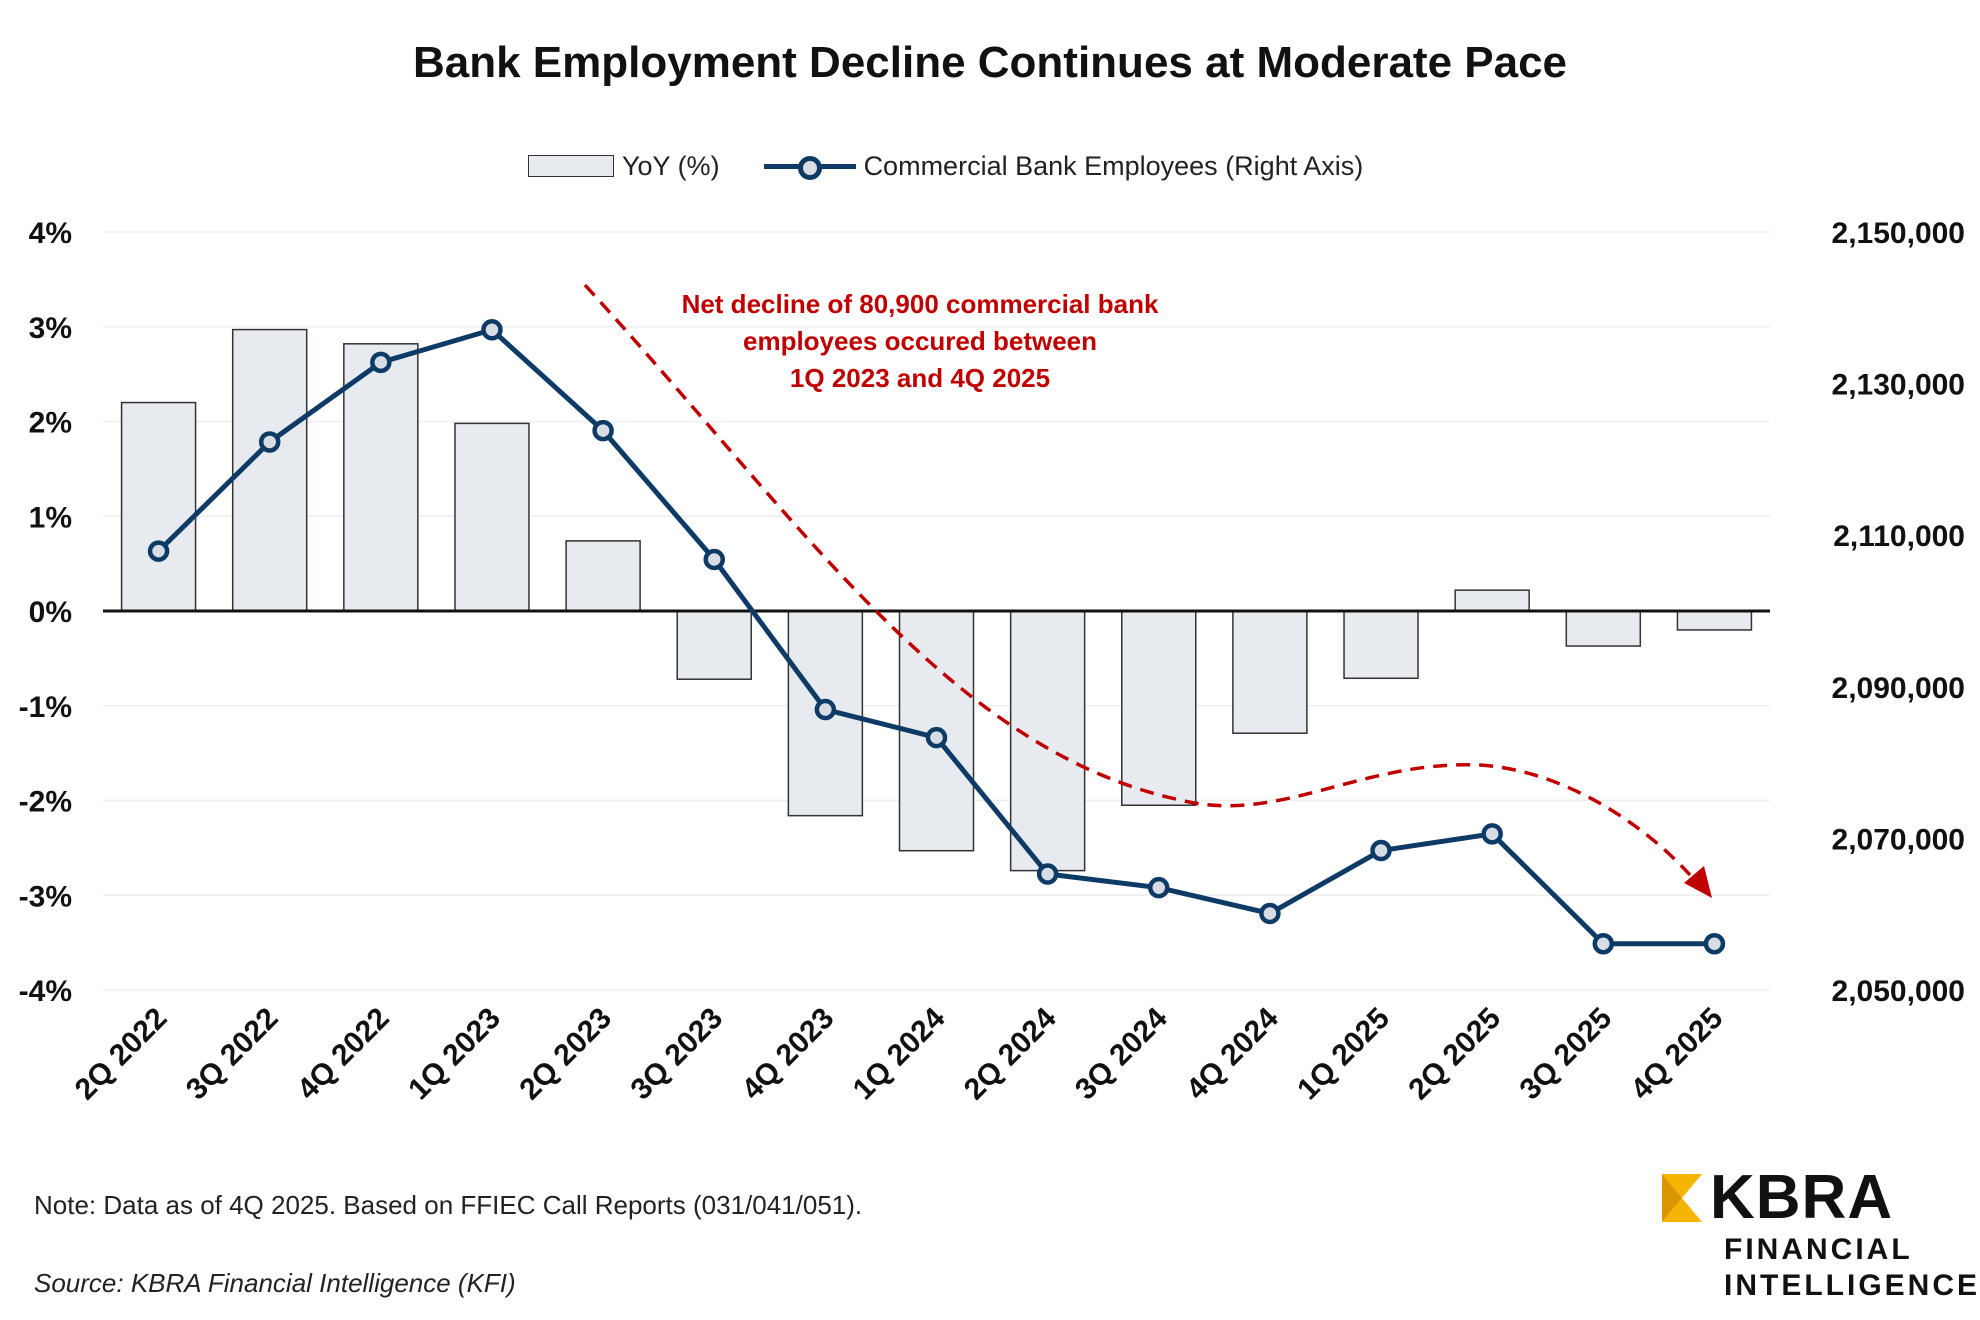  I want to click on legend-label-yoy: YoY (%), so click(671, 165).